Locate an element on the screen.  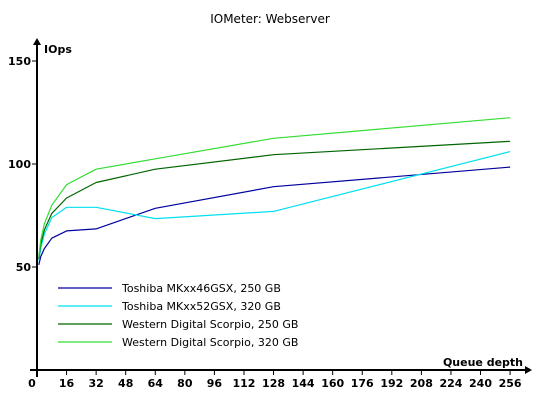
x-tick-label: 128 is located at coordinates (273, 383).